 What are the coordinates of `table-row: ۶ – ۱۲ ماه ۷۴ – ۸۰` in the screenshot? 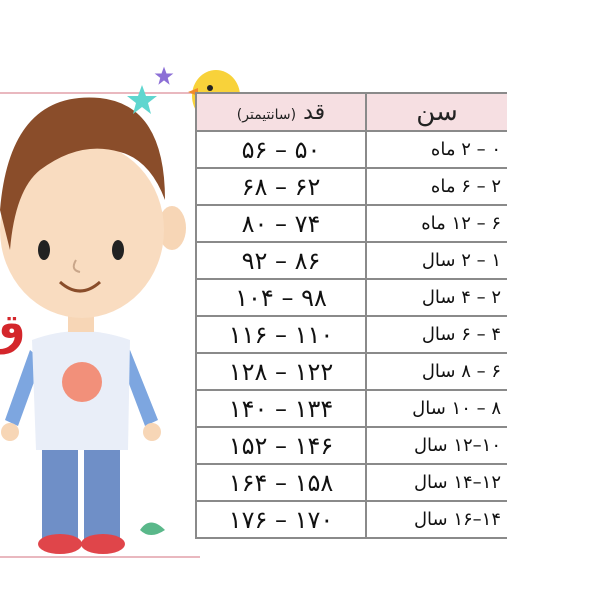 It's located at (351, 223).